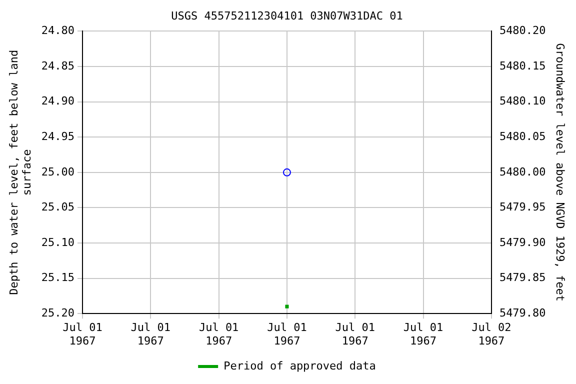 The width and height of the screenshot is (576, 384). I want to click on chart-title: USGS 455752112304101 03N07W31DAC 01, so click(287, 15).